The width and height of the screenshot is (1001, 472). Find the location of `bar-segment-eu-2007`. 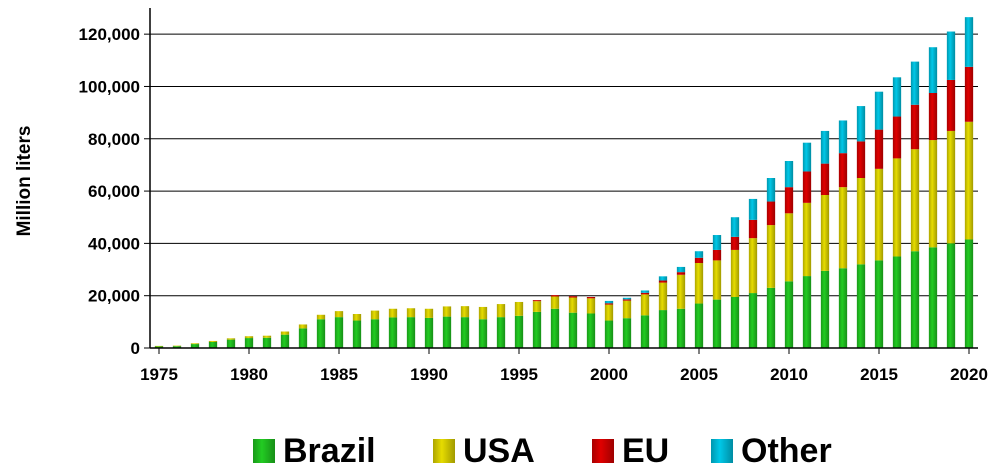

bar-segment-eu-2007 is located at coordinates (735, 243).